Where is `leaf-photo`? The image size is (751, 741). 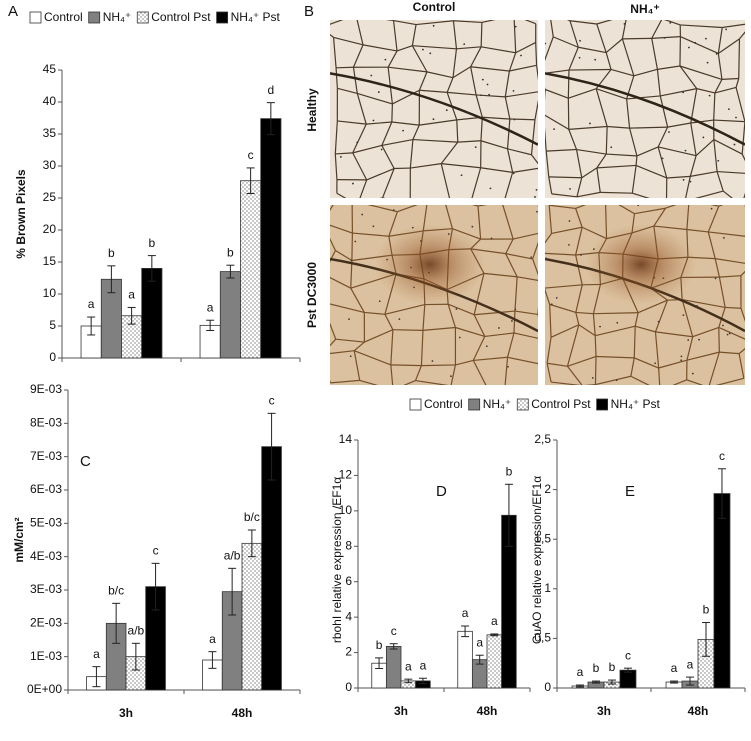
leaf-photo is located at coordinates (434, 295).